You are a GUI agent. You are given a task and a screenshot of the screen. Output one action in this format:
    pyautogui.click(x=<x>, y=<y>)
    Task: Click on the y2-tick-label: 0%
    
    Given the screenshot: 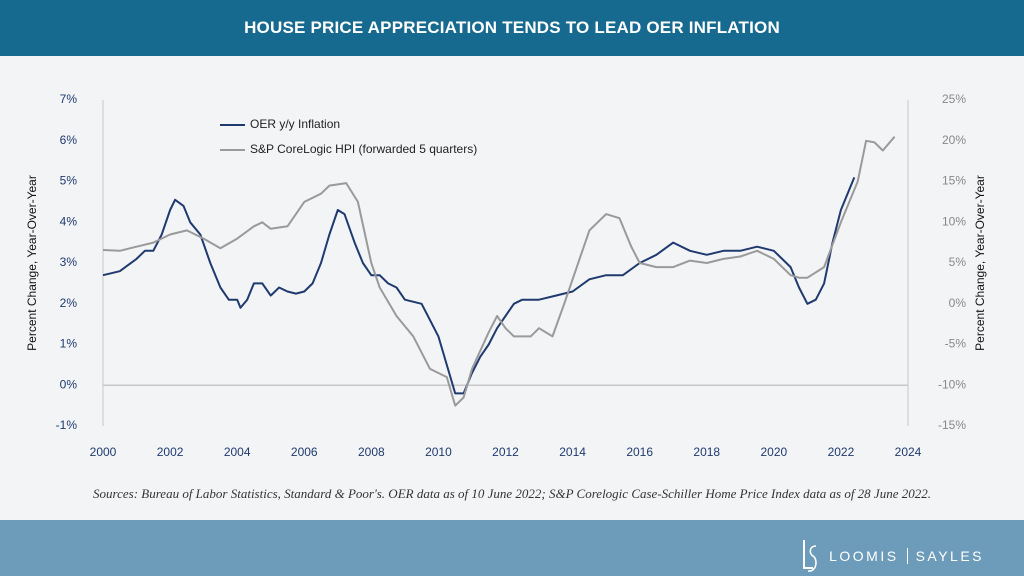 What is the action you would take?
    pyautogui.click(x=958, y=303)
    